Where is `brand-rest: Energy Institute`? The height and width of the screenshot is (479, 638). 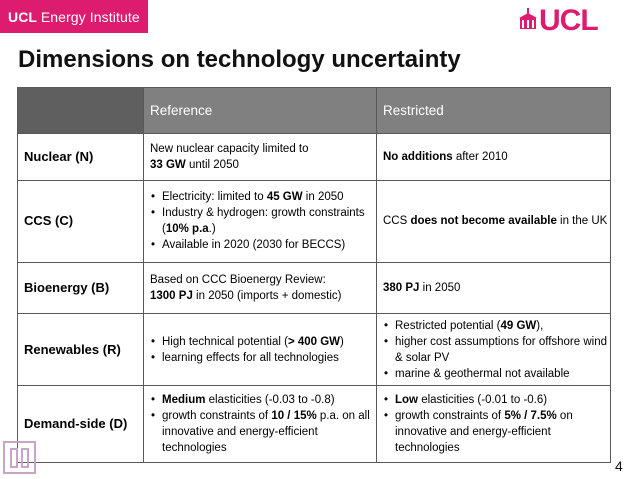
brand-rest: Energy Institute is located at coordinates (90, 17).